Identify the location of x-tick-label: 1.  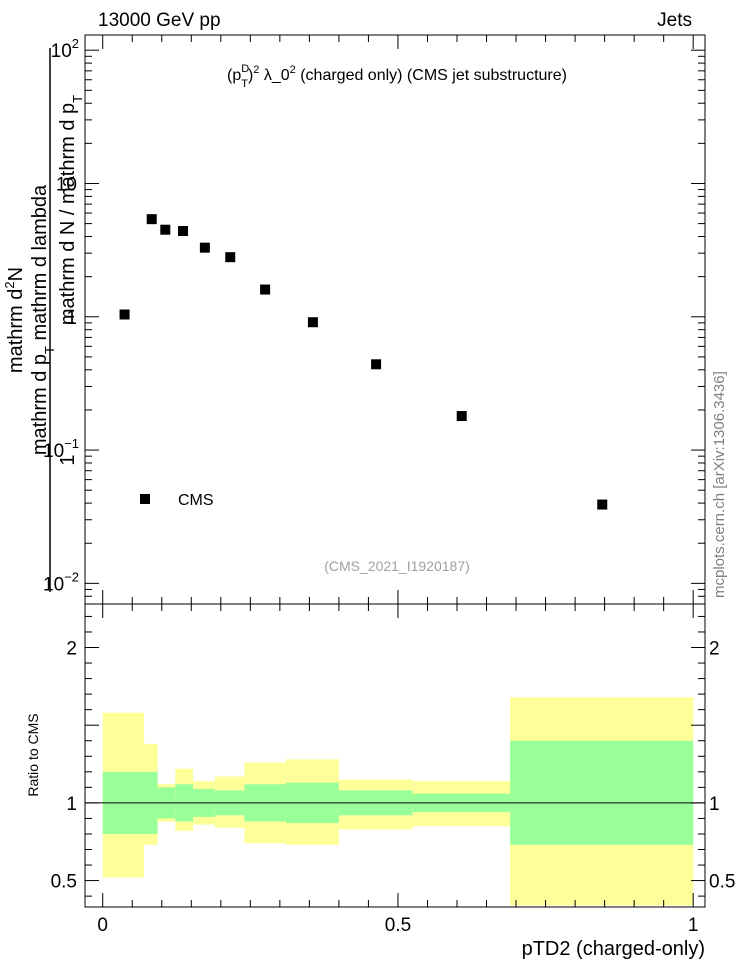
(693, 925).